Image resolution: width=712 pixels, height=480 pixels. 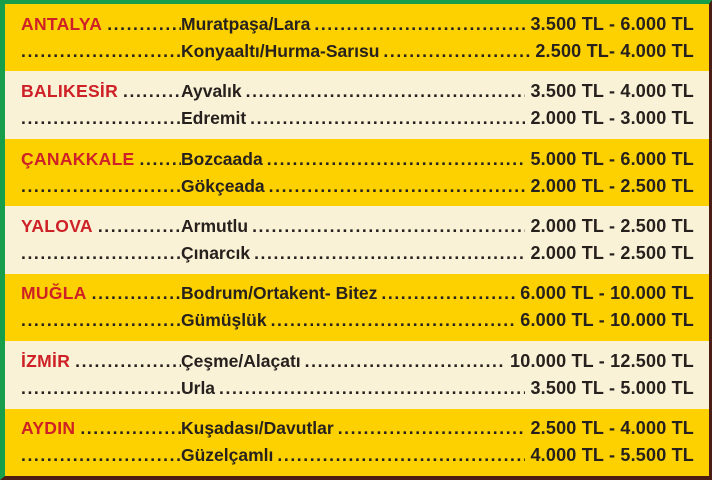 I want to click on district-cell: Konyaaltı/Hurma-Sarısu, so click(x=355, y=51).